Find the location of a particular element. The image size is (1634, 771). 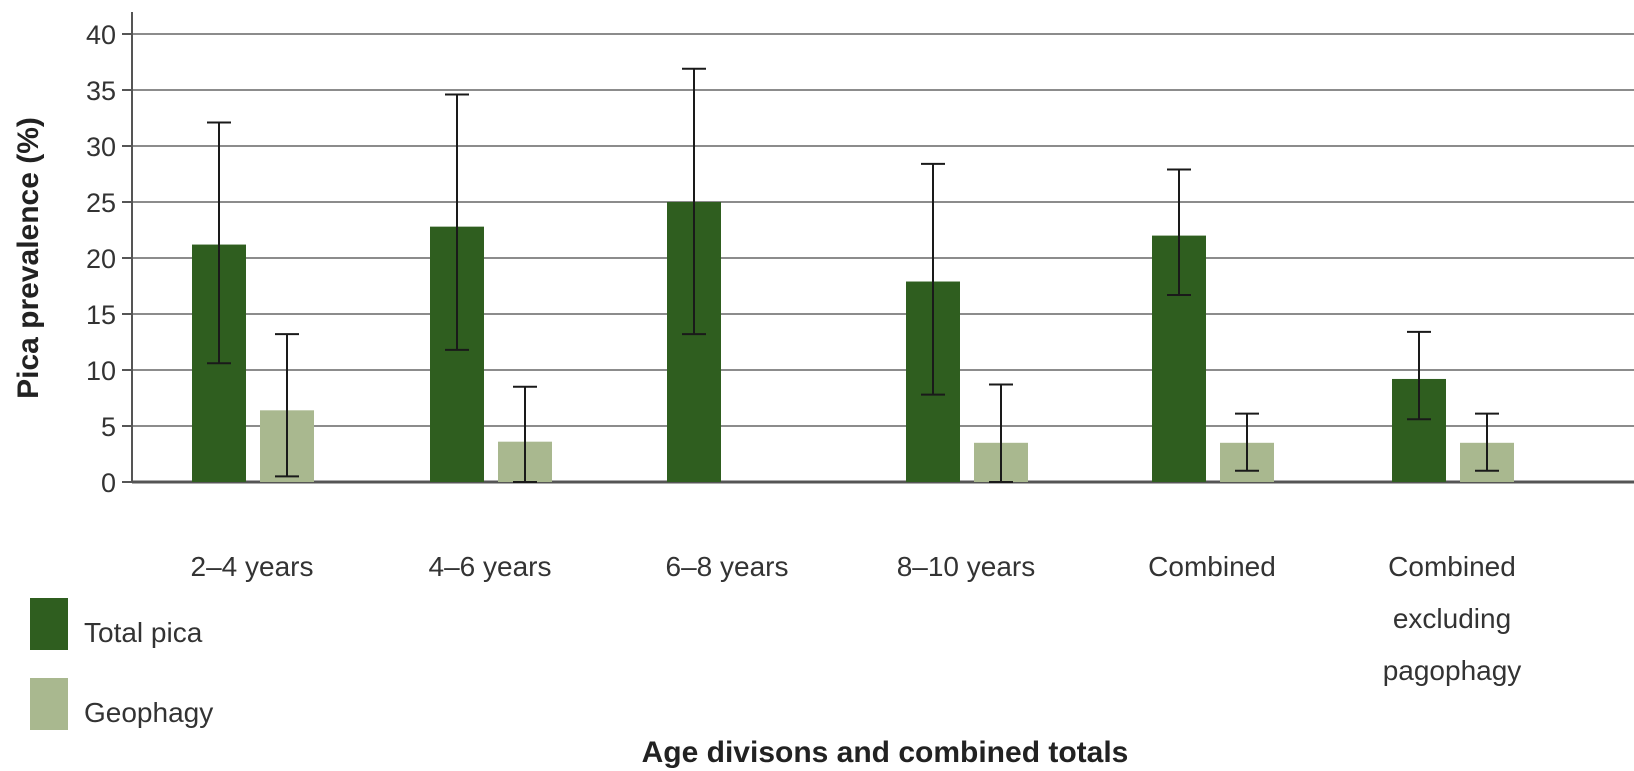

x-tick-label: pagophagy is located at coordinates (1452, 670).